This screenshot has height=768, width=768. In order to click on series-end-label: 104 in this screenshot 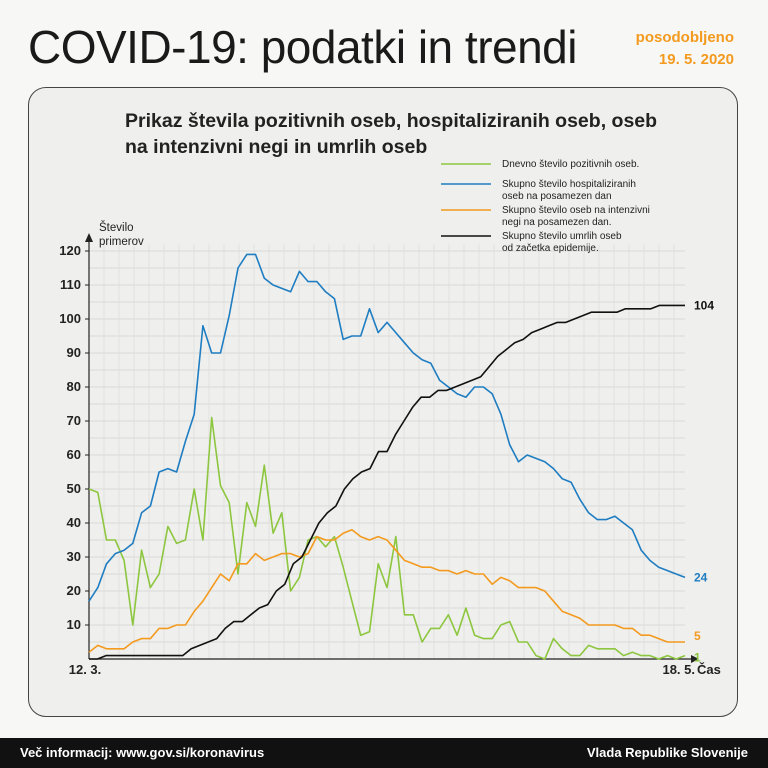, I will do `click(704, 305)`.